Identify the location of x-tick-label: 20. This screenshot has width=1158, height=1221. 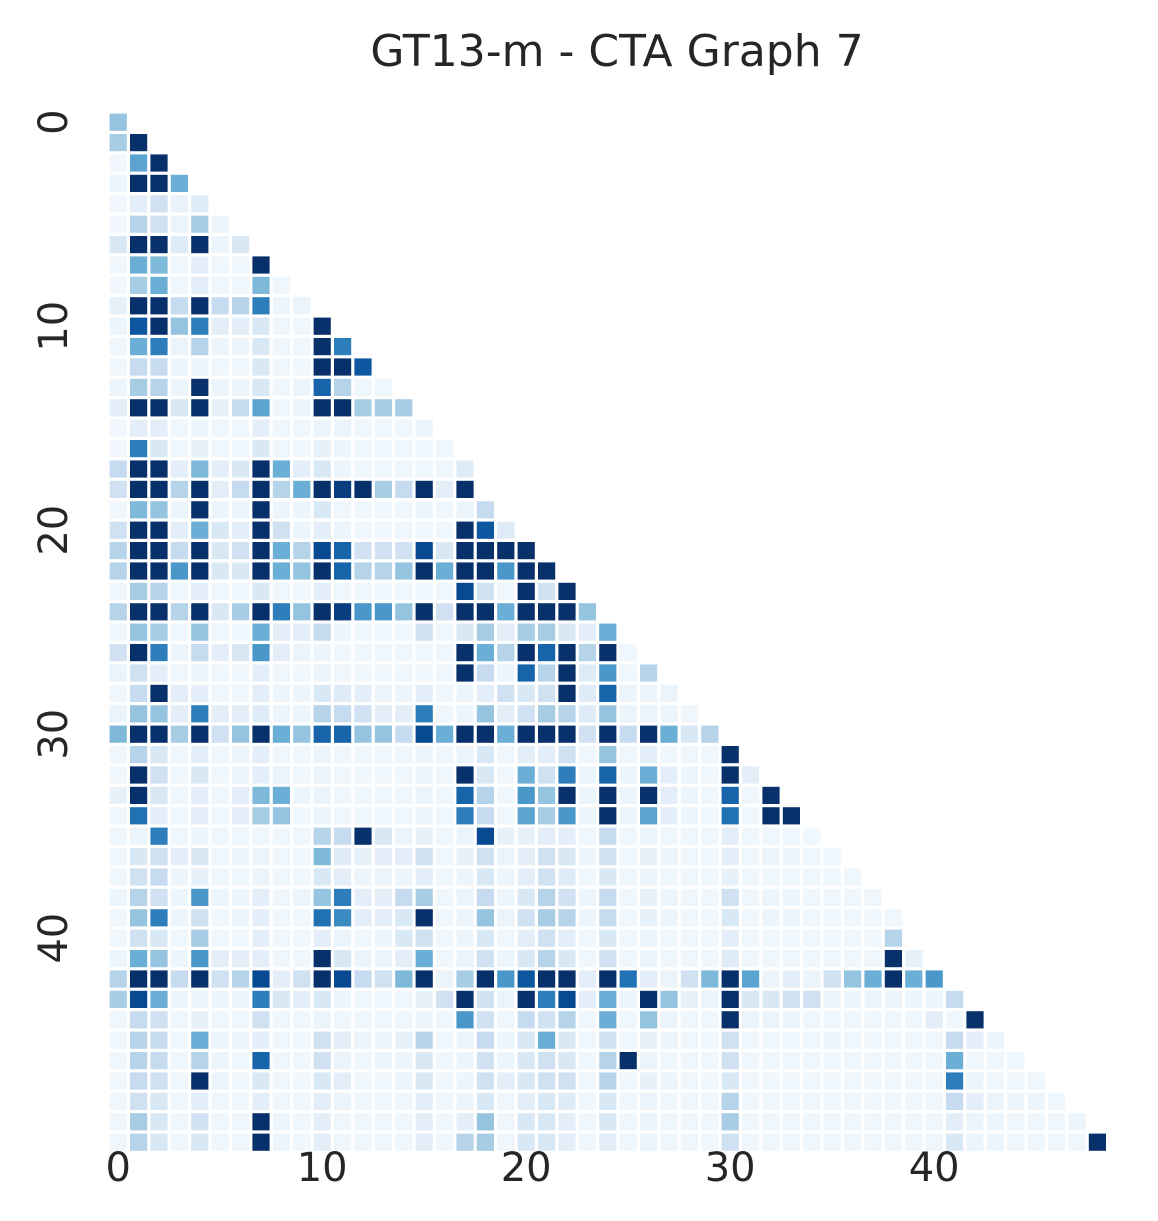
(526, 1168).